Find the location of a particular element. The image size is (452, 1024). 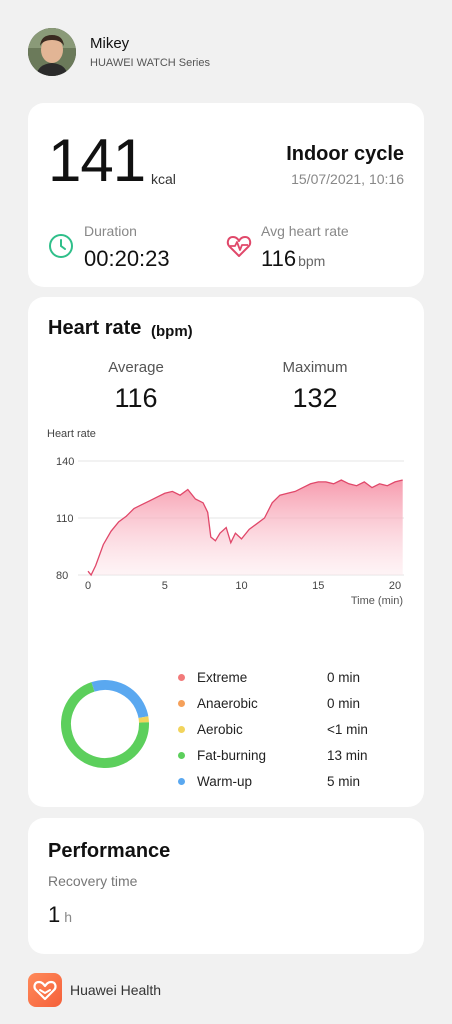

y-tick-label: 110 is located at coordinates (65, 519).